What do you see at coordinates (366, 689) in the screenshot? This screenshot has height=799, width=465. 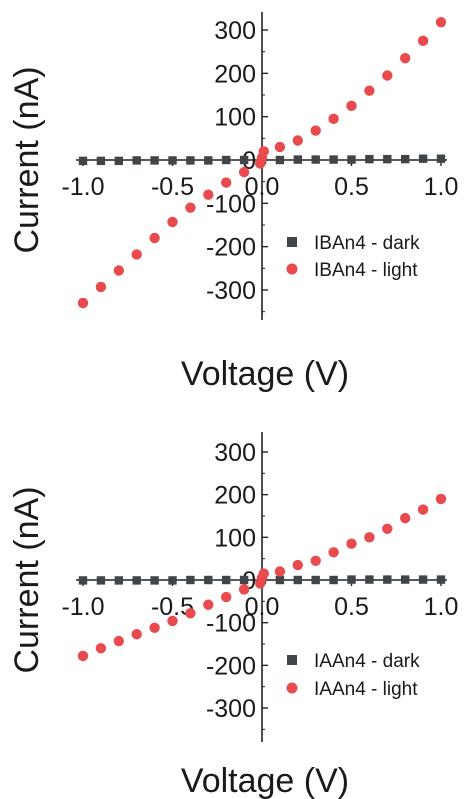 I see `legend-label: IAAn4 - light` at bounding box center [366, 689].